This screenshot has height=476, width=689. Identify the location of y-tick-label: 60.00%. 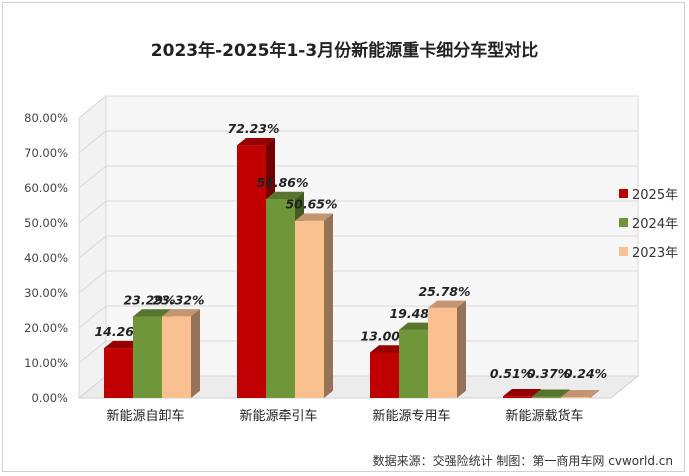
(46, 188).